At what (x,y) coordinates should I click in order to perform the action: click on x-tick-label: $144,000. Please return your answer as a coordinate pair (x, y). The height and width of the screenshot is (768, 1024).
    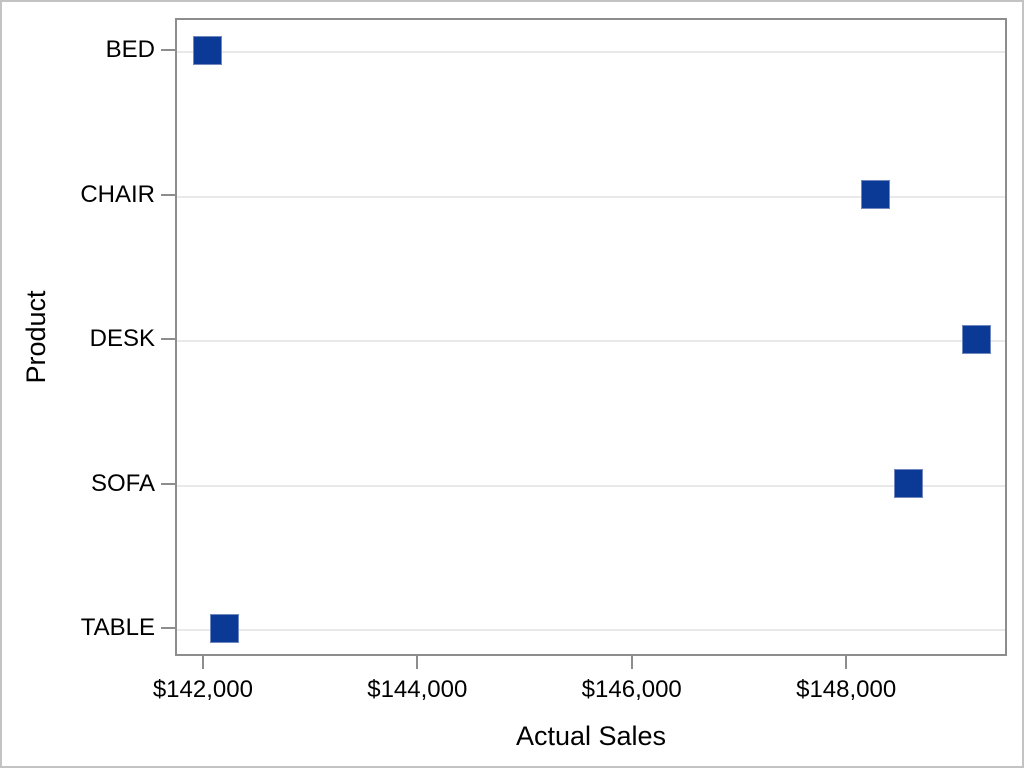
    Looking at the image, I should click on (417, 689).